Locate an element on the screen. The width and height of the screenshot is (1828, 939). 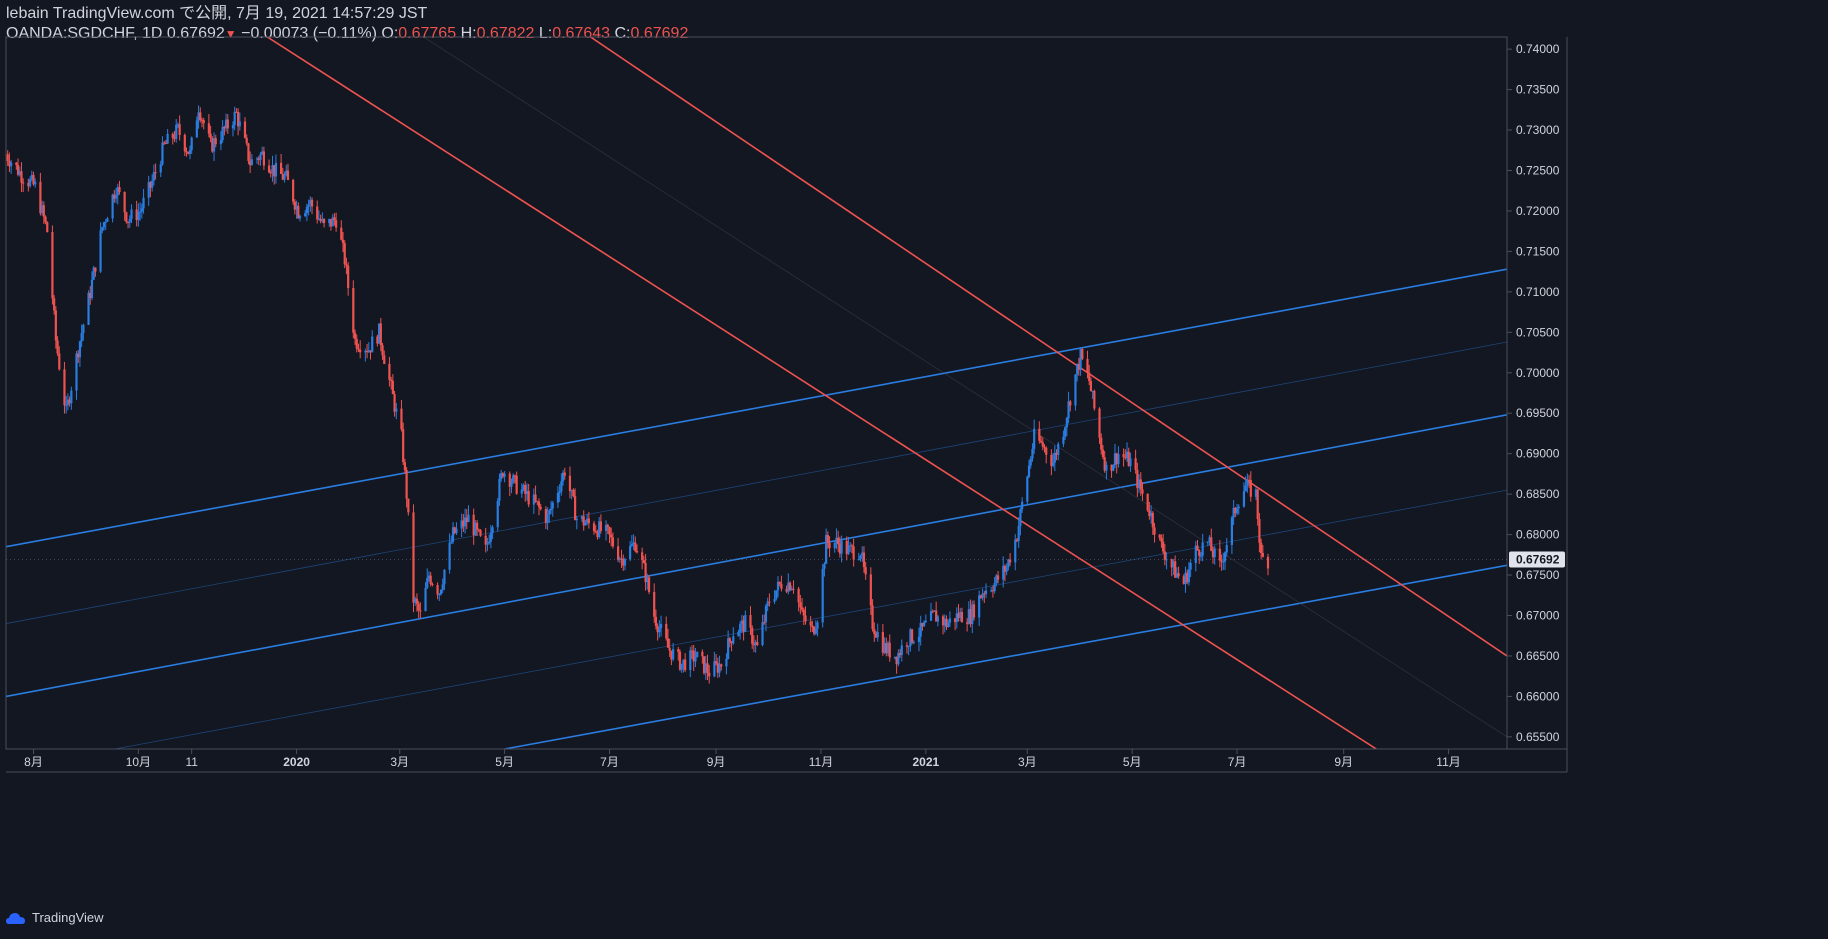
time-tick-label: 11月 is located at coordinates (821, 762).